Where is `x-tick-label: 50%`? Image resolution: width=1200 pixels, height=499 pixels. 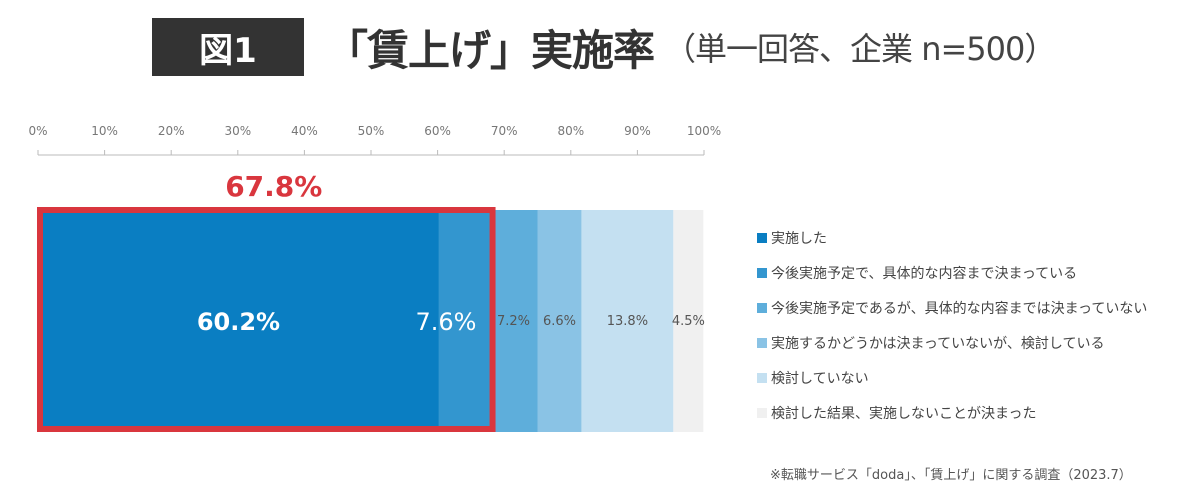
x-tick-label: 50% is located at coordinates (371, 131).